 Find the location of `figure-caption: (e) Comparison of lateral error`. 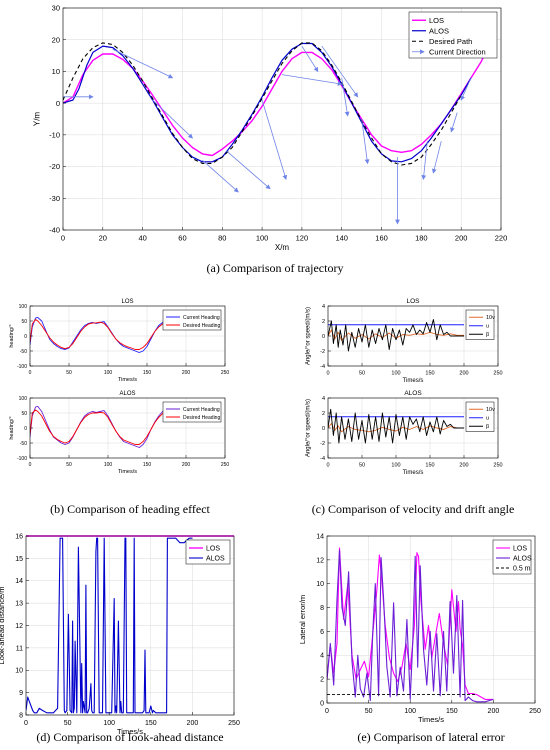

figure-caption: (e) Comparison of lateral error is located at coordinates (430, 737).